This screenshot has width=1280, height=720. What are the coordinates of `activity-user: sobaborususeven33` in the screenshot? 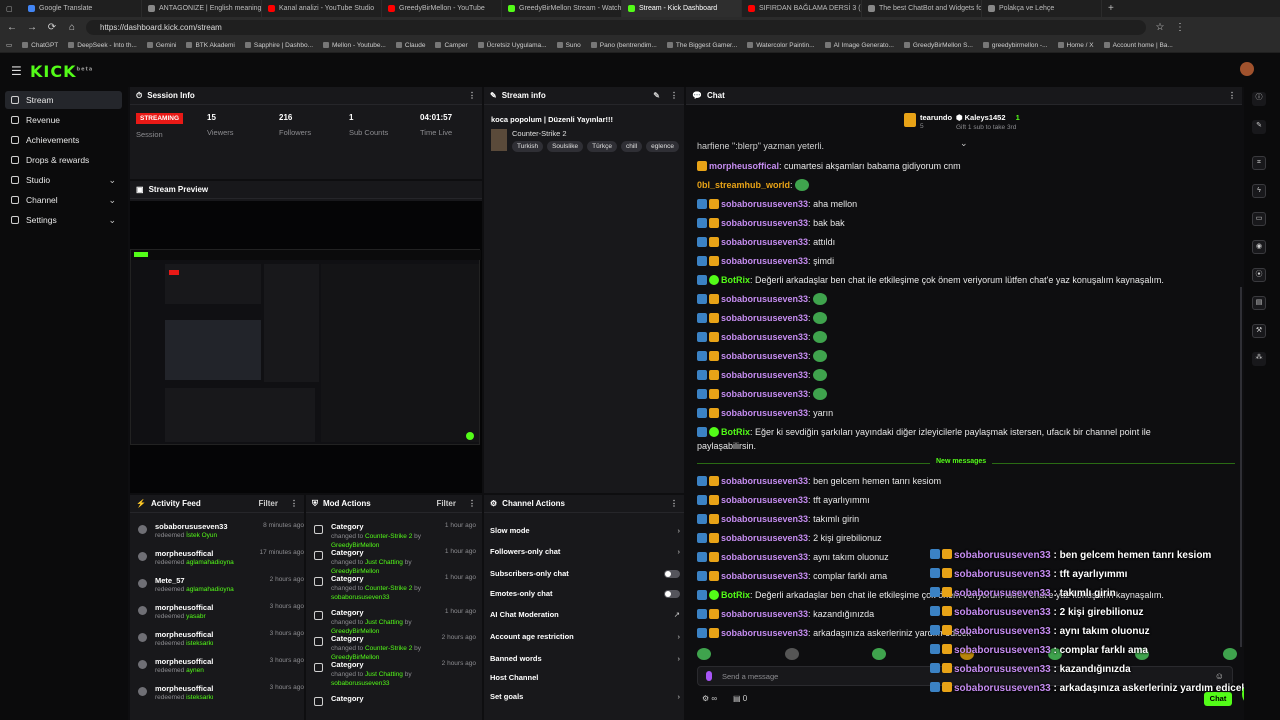 It's located at (191, 526).